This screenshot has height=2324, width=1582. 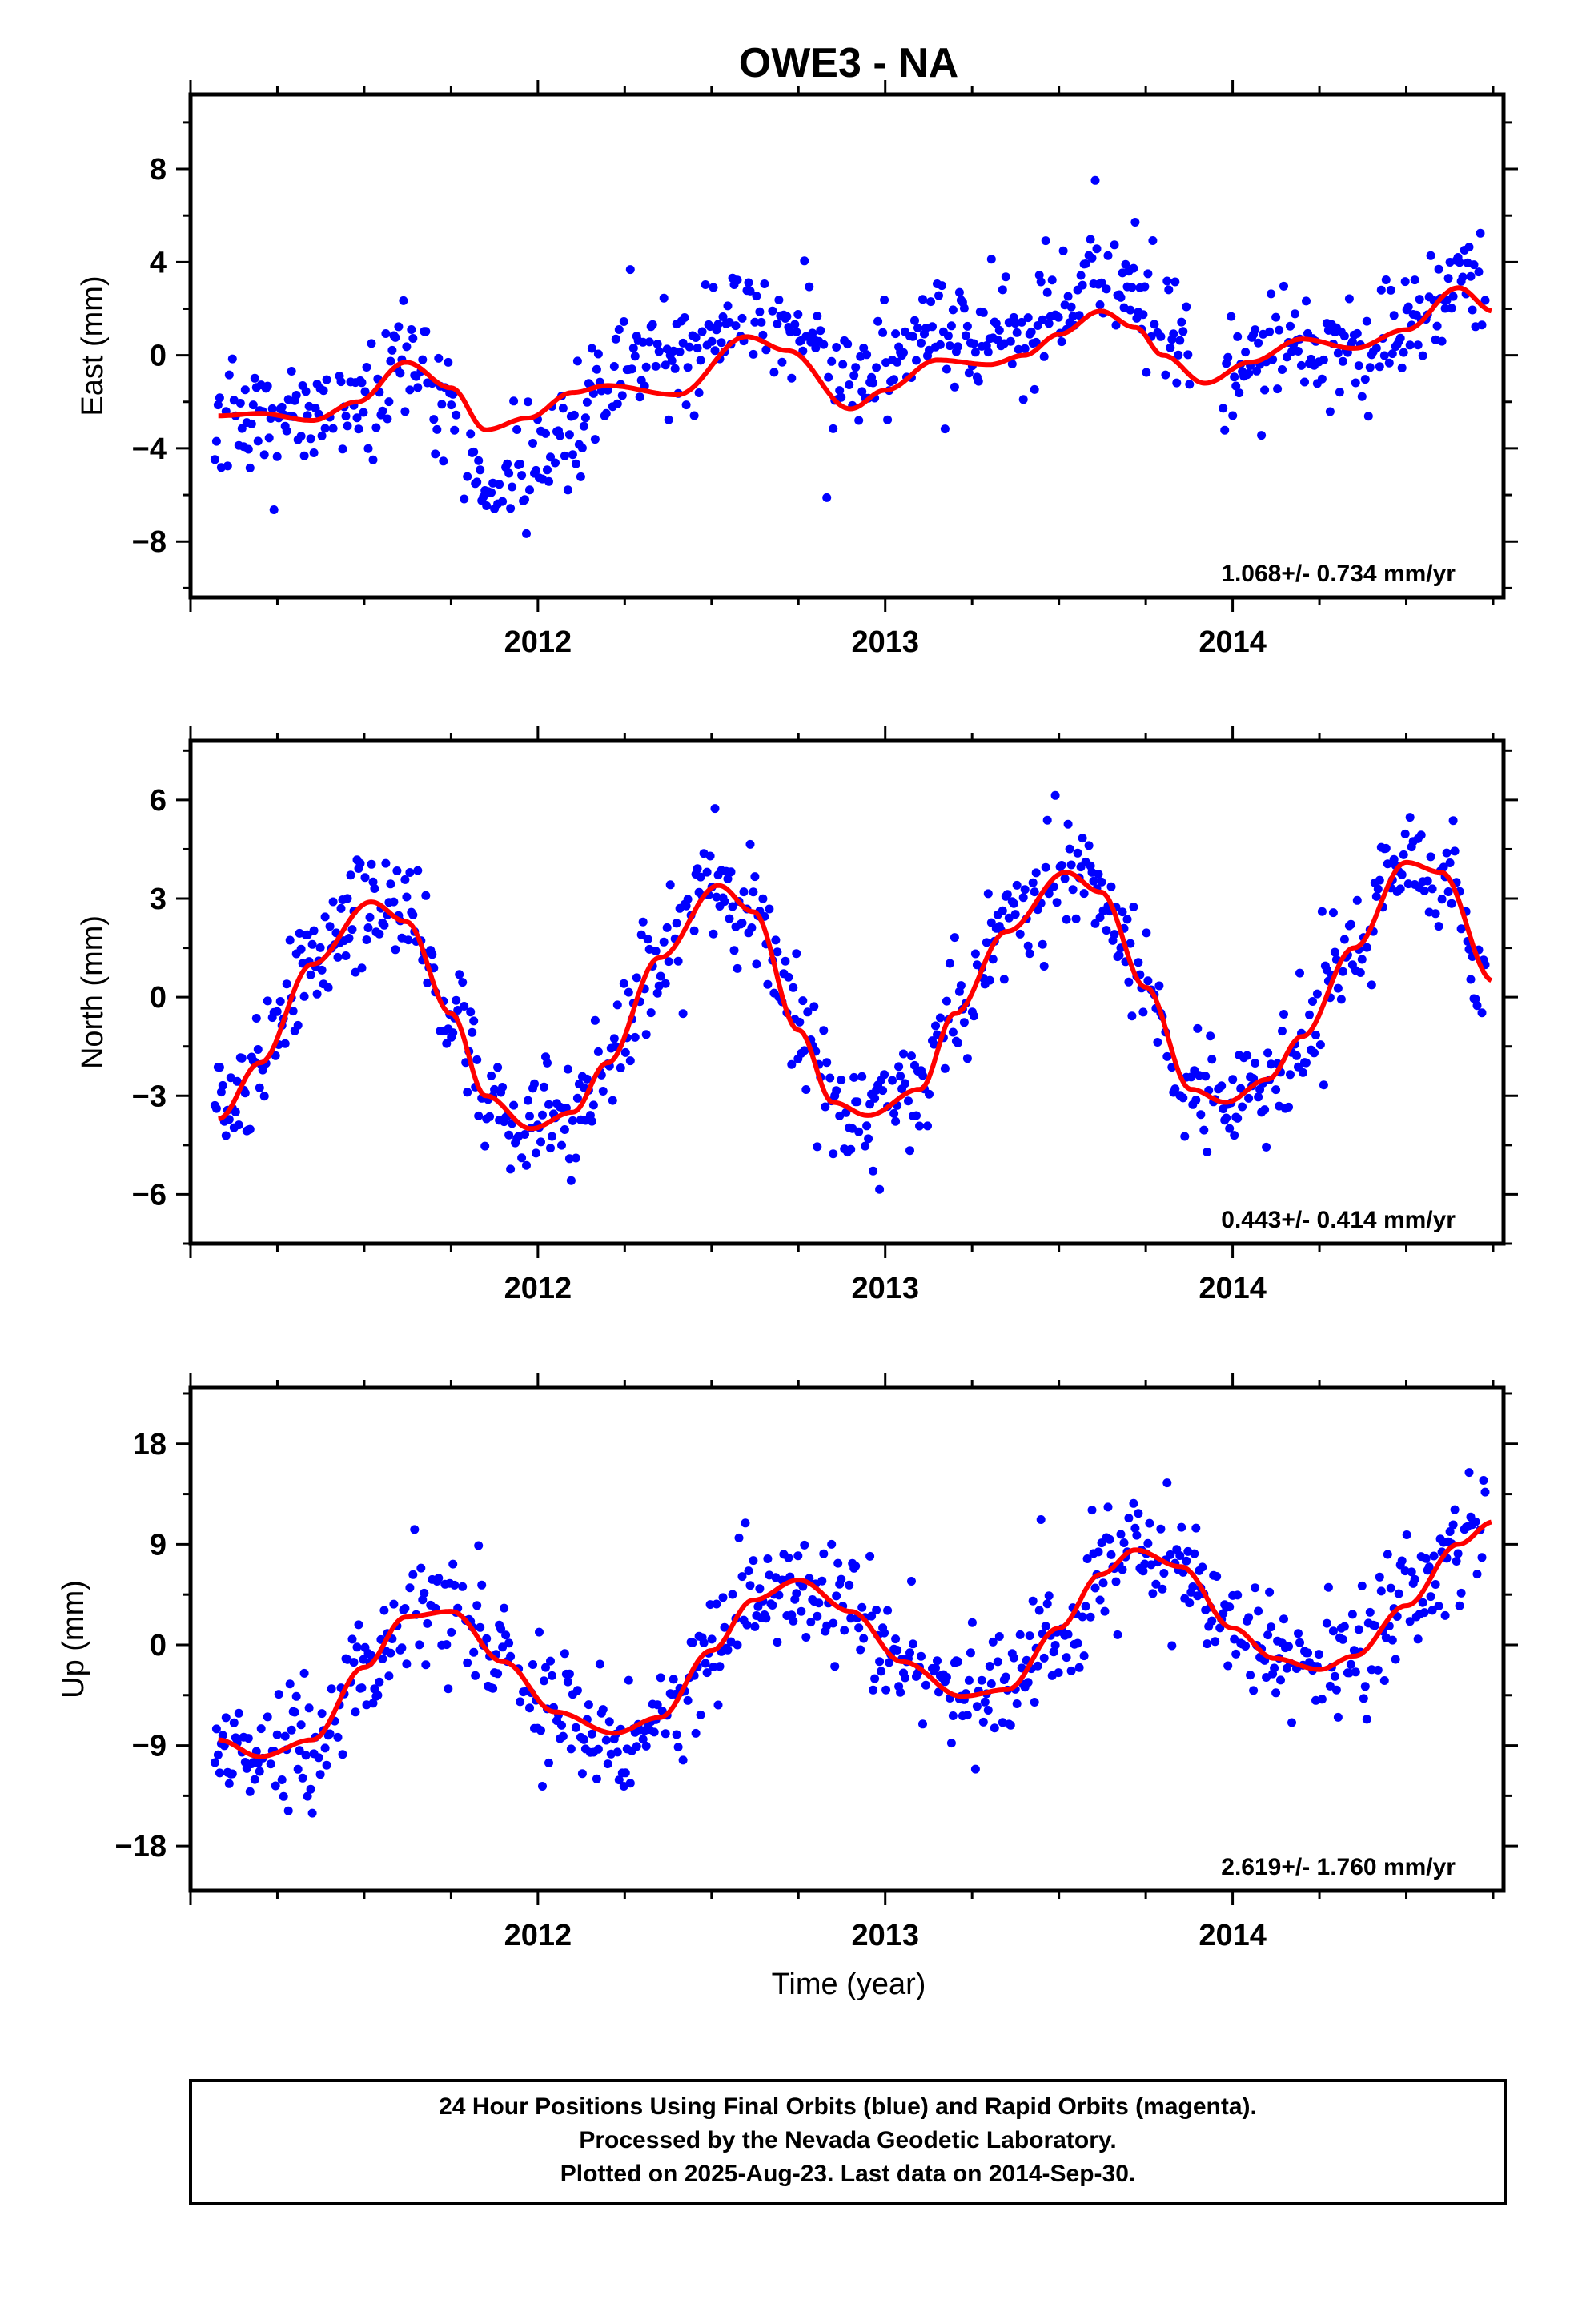 I want to click on y-tick-label: 0, so click(x=158, y=1646).